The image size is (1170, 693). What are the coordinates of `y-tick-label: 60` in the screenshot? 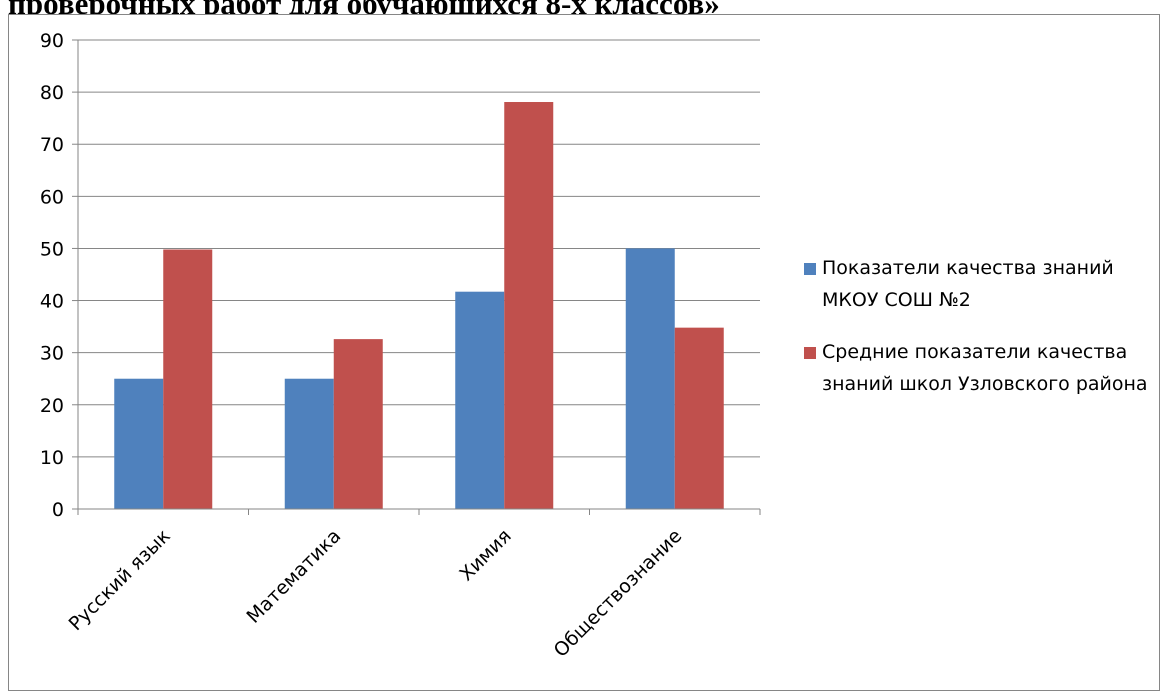 It's located at (52, 197).